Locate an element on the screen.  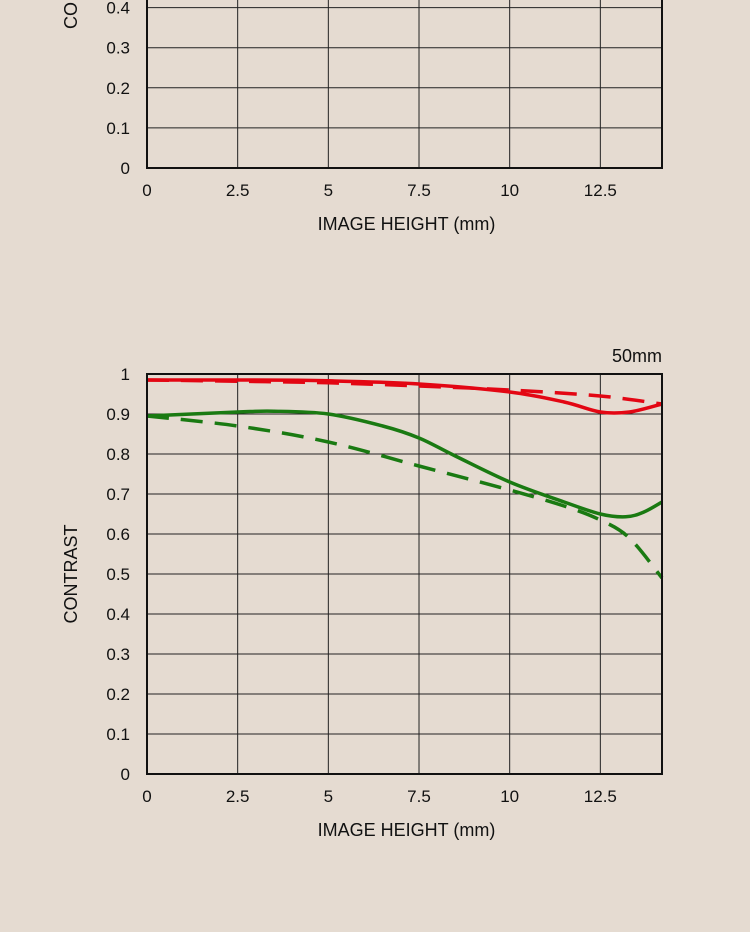
y-tick-label: 0.9 is located at coordinates (118, 414).